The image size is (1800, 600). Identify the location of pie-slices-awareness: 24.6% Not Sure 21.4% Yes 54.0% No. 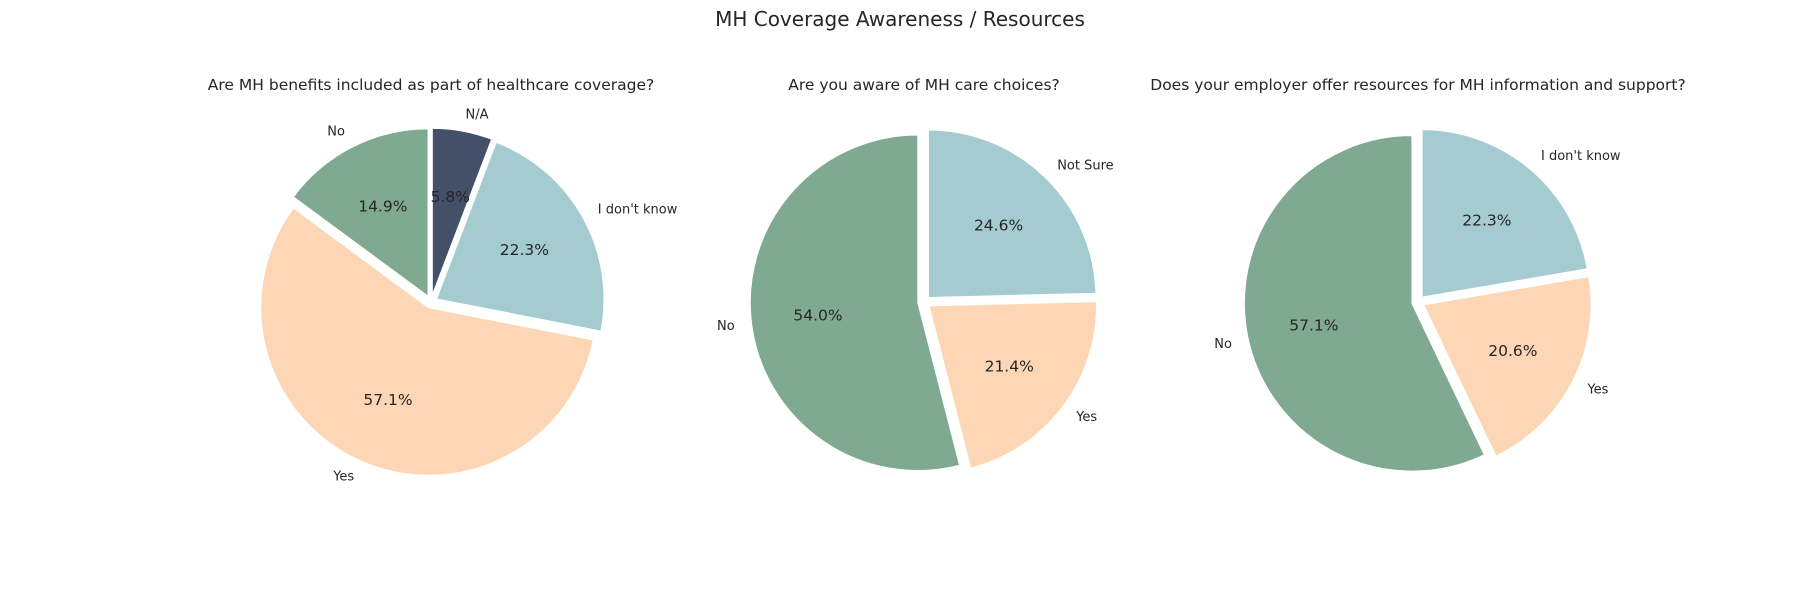
(915, 300).